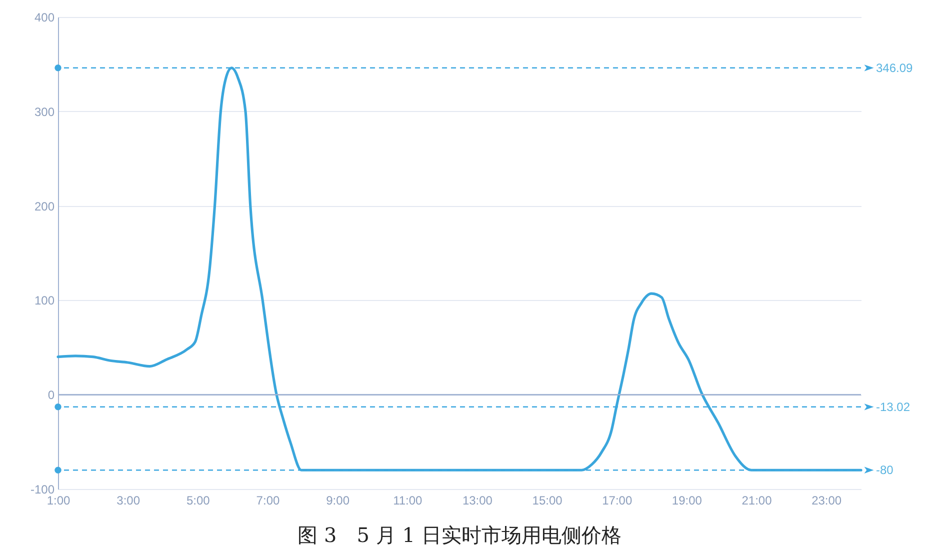 The width and height of the screenshot is (946, 560). What do you see at coordinates (128, 501) in the screenshot?
I see `x-tick-label: 3:00` at bounding box center [128, 501].